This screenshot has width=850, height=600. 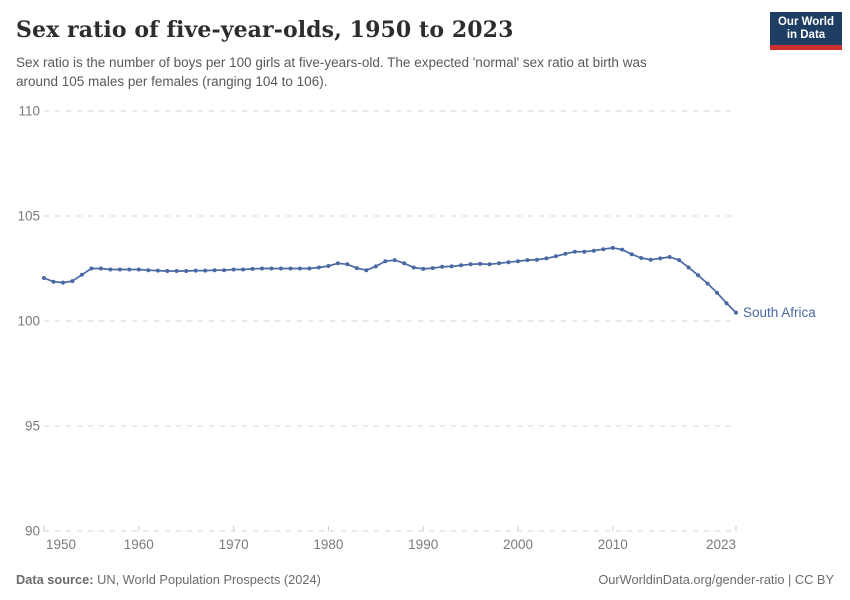 I want to click on data-source-text: UN, World Population Prospects (2024), so click(x=207, y=579).